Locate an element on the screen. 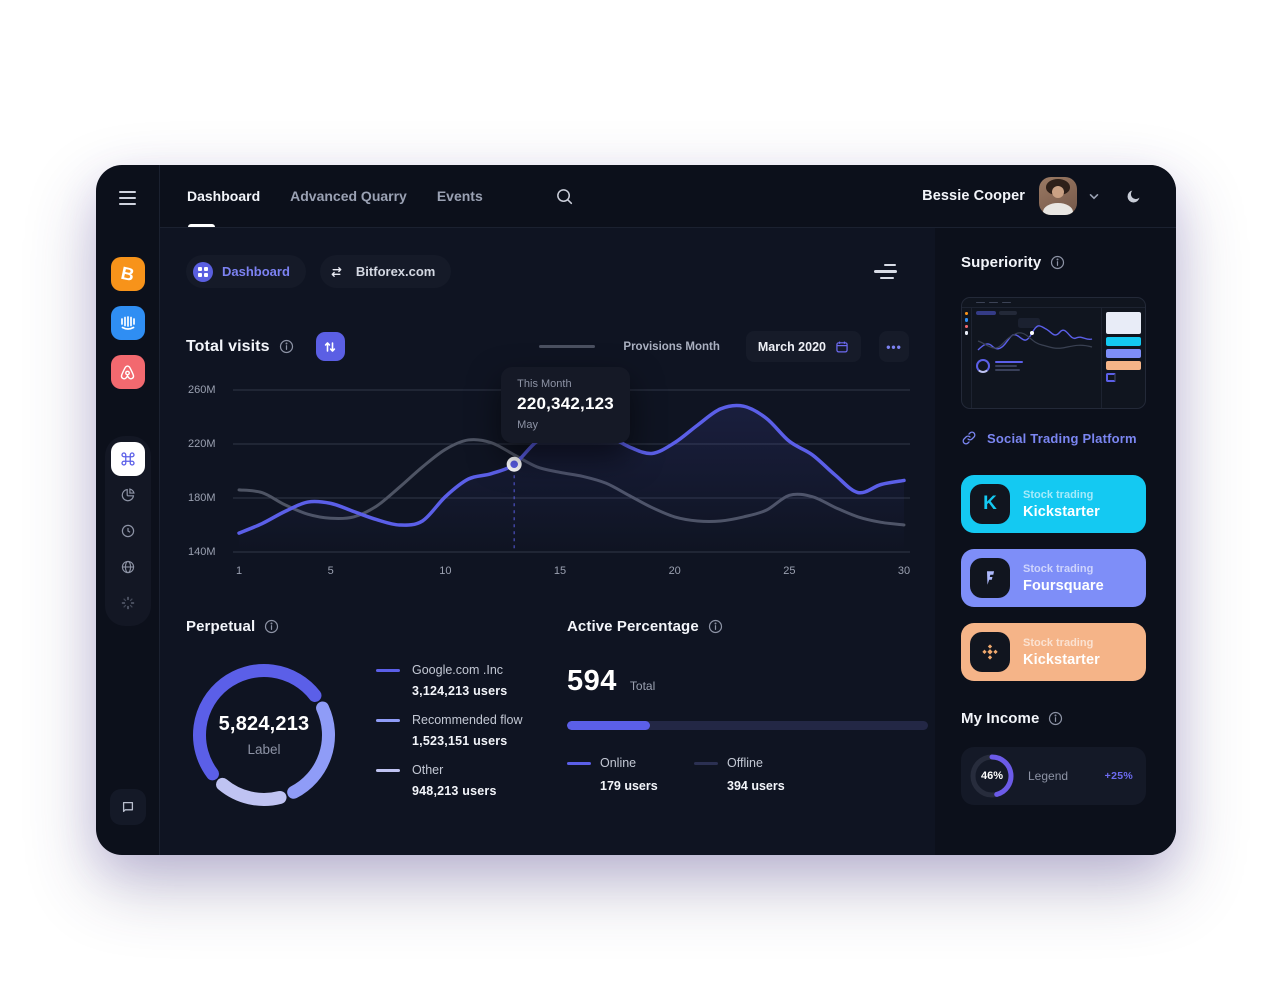  active-tab-underline is located at coordinates (201, 225).